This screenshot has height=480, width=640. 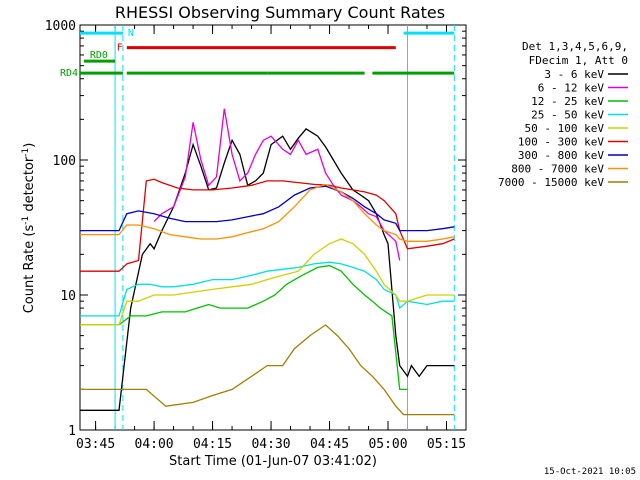 I want to click on x-tick-label: 05:15, so click(x=446, y=444).